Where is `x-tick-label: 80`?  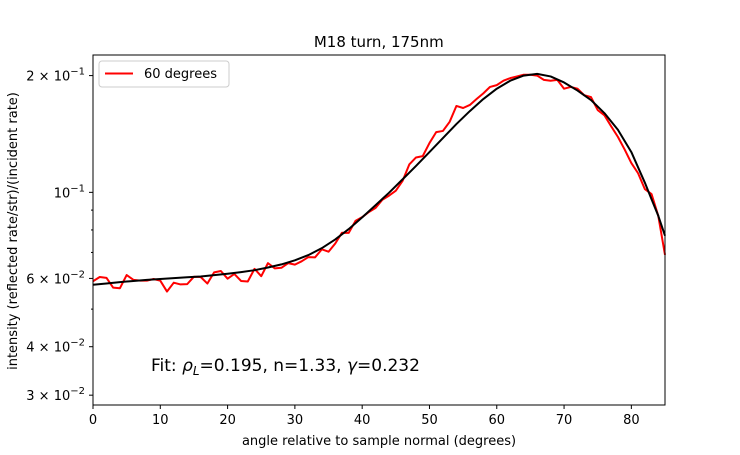
x-tick-label: 80 is located at coordinates (631, 420).